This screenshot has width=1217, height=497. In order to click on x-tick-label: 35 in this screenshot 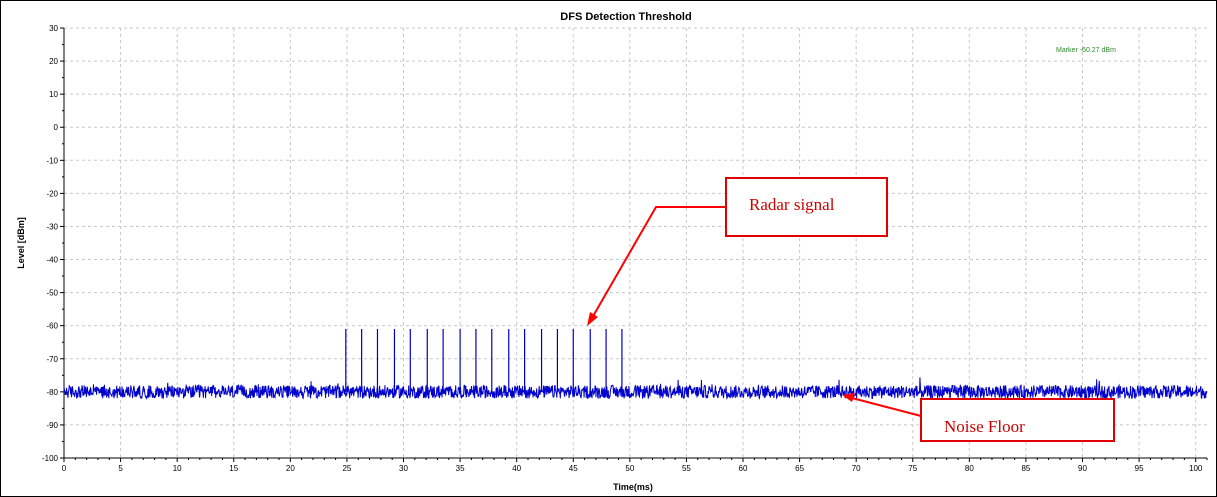, I will do `click(460, 468)`.